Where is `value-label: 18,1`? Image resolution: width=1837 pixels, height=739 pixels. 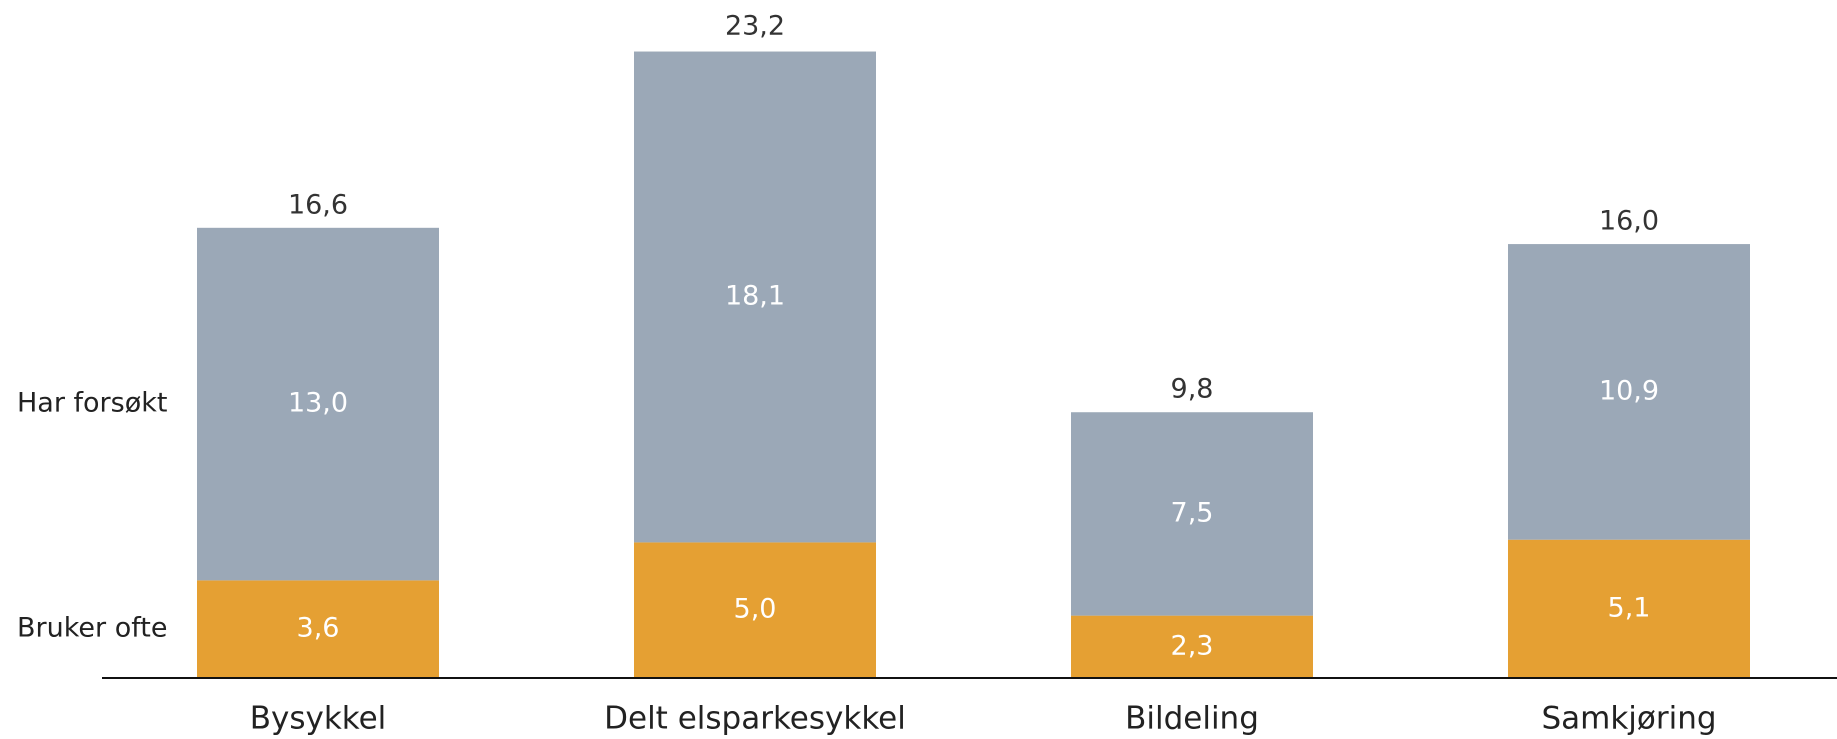
value-label: 18,1 is located at coordinates (755, 295).